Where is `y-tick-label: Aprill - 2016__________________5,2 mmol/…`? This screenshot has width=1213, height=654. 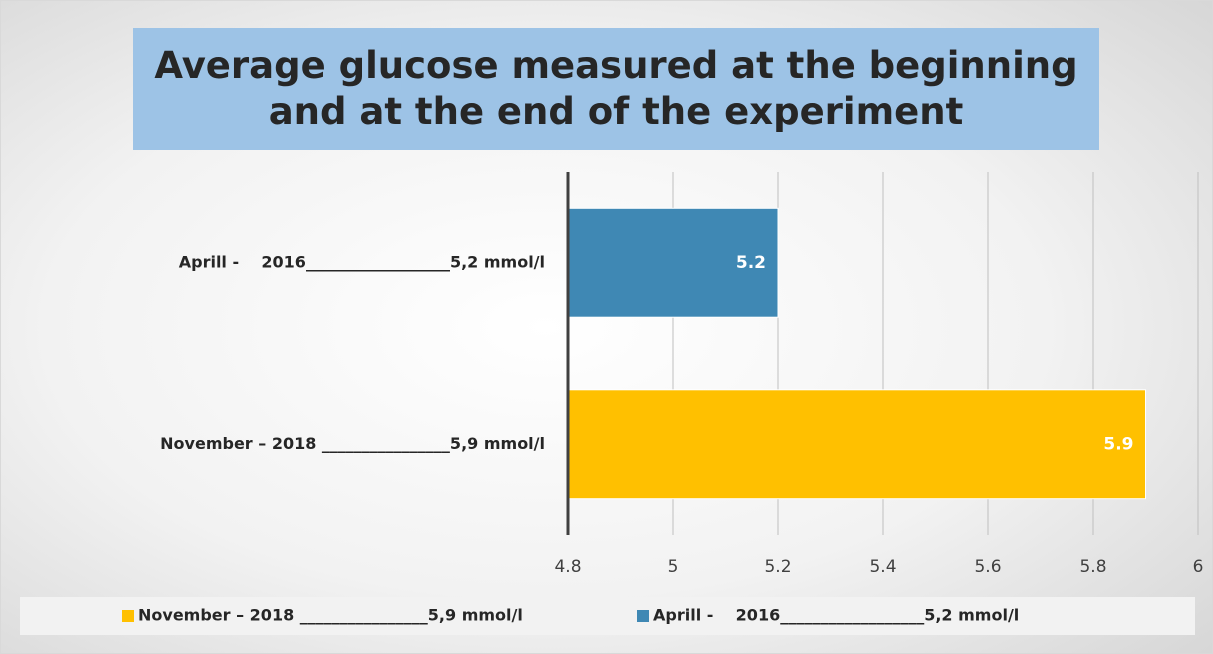 y-tick-label: Aprill - 2016__________________5,2 mmol/… is located at coordinates (362, 261).